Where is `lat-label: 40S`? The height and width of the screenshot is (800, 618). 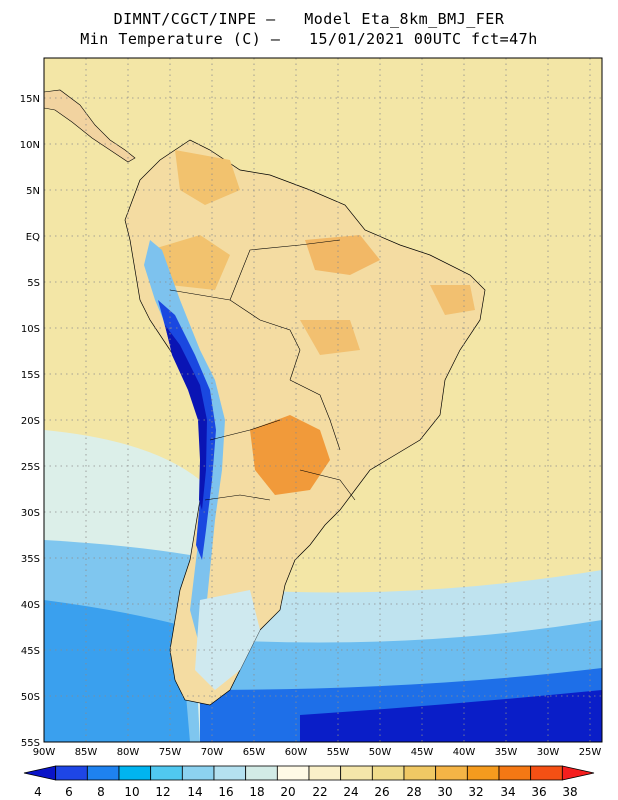
lat-label: 40S is located at coordinates (30, 605).